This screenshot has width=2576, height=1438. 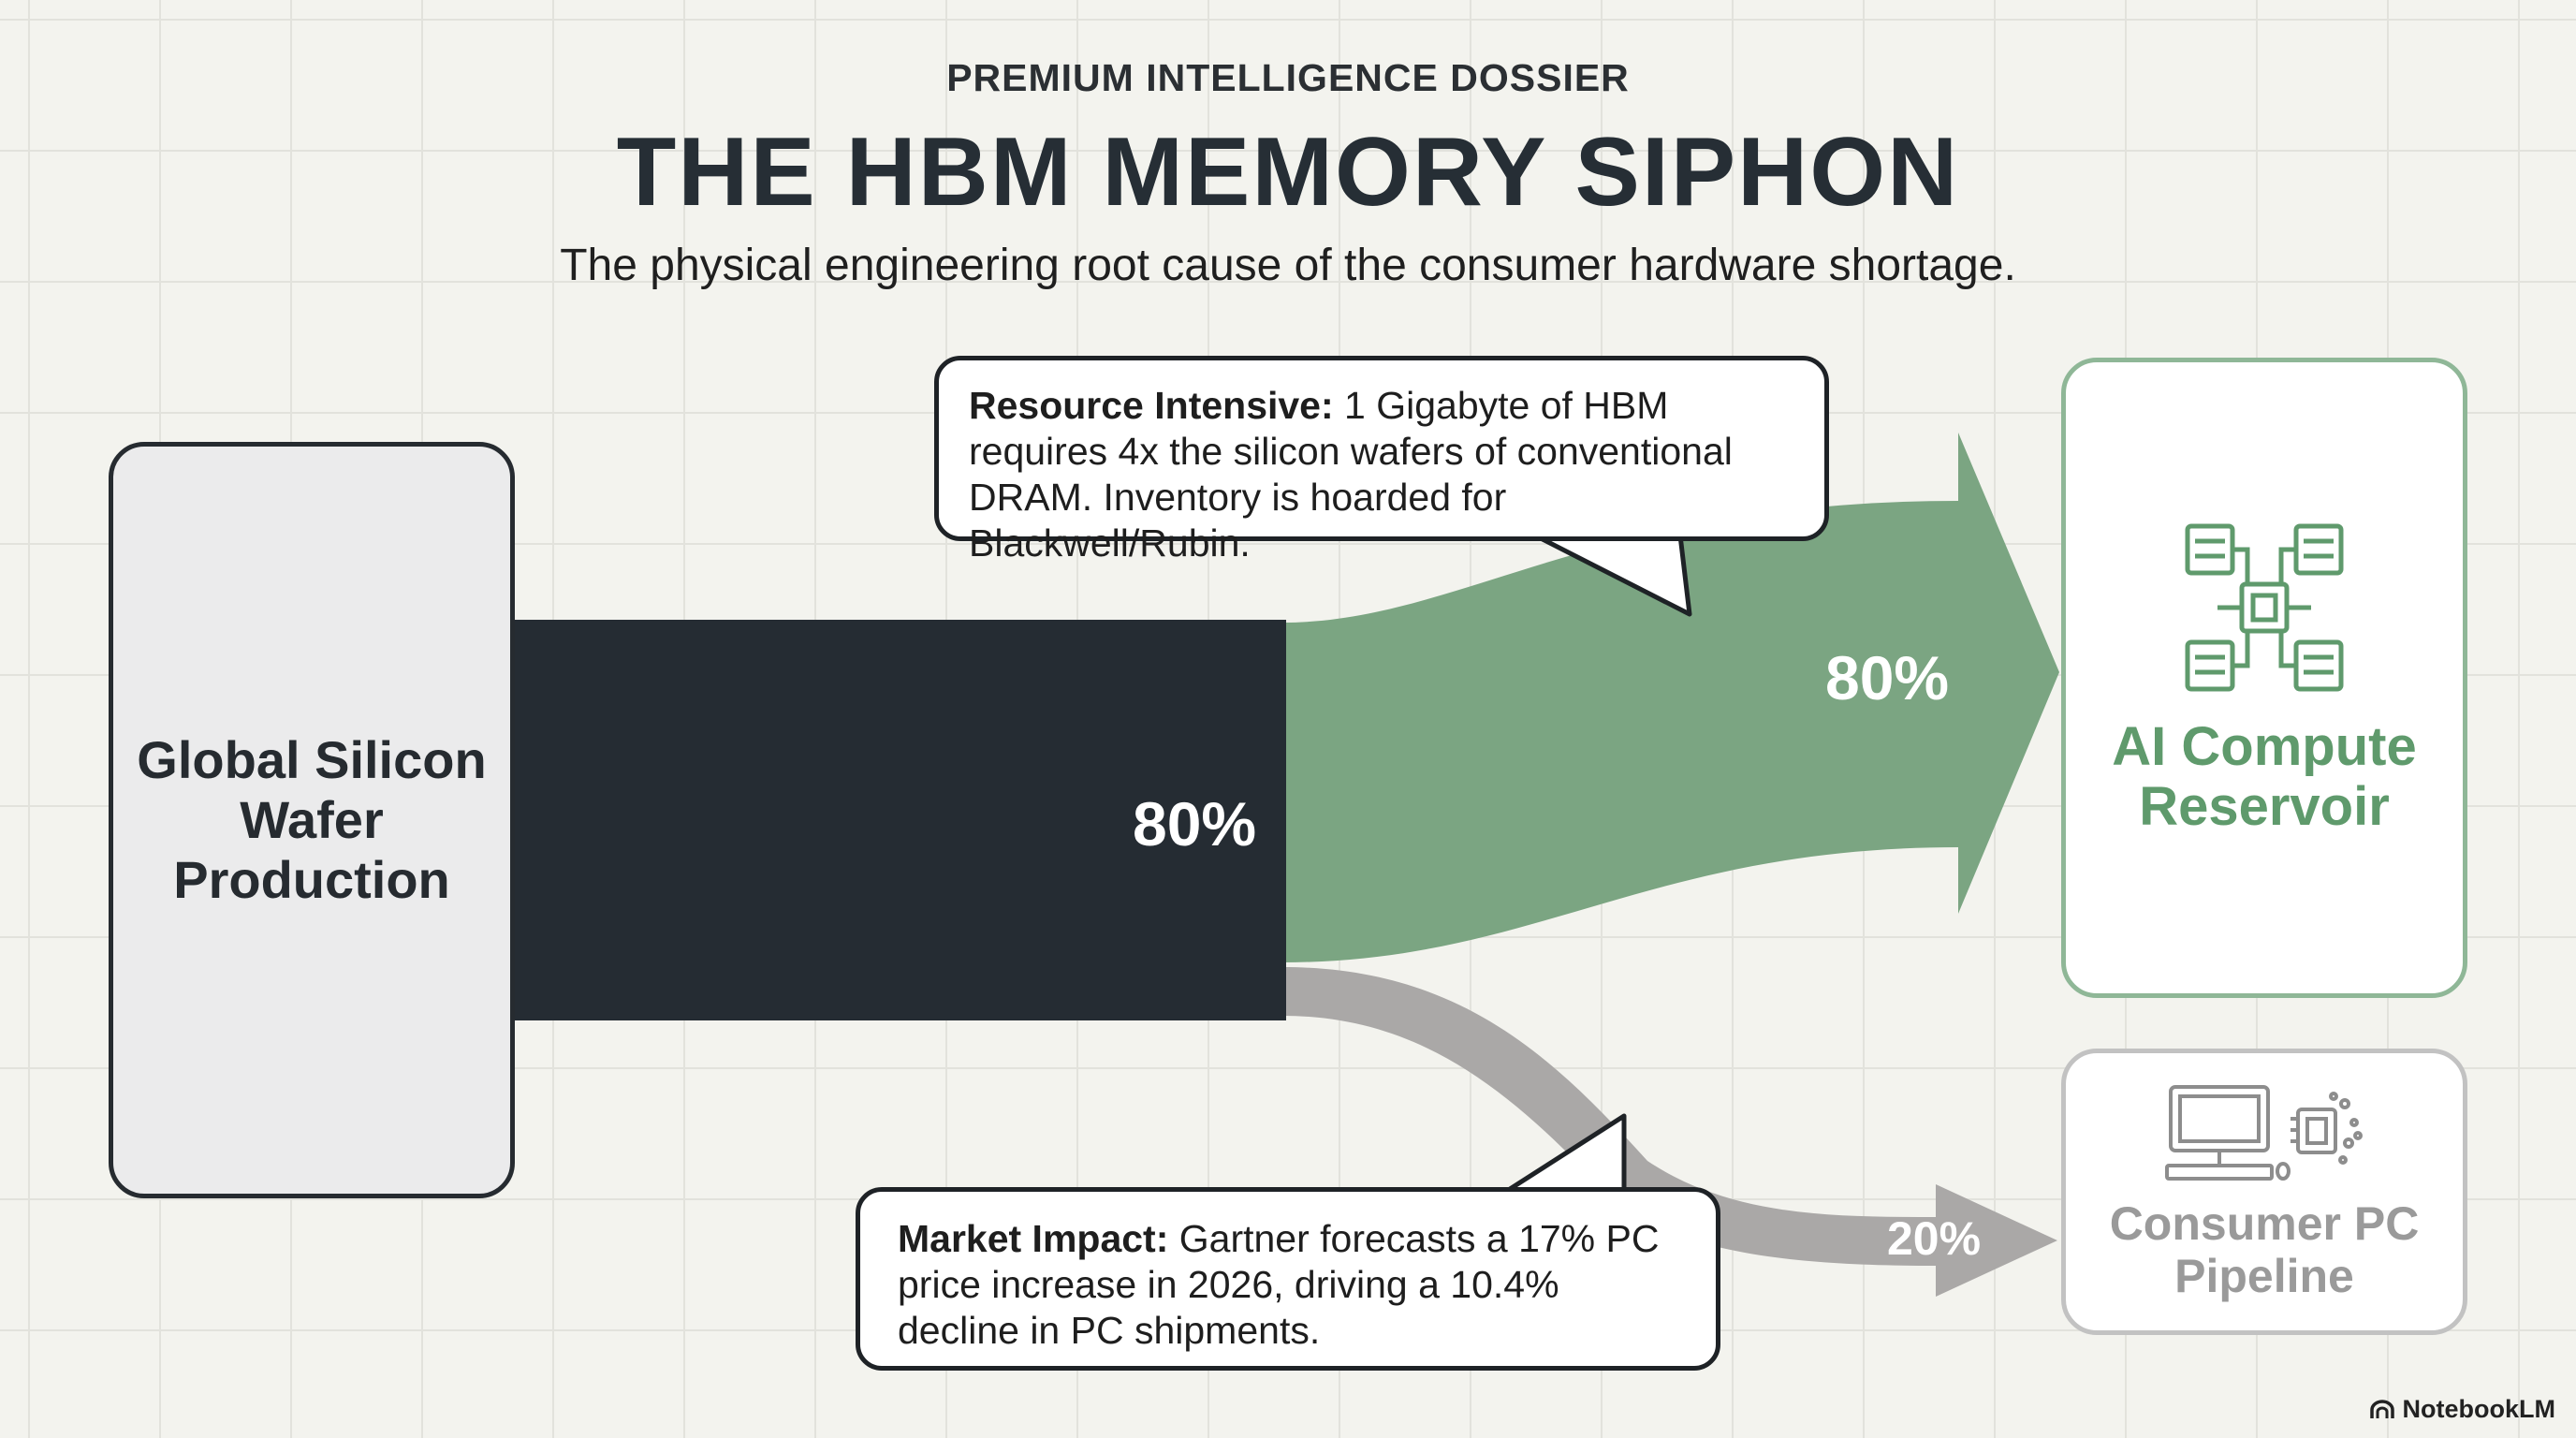 What do you see at coordinates (1195, 823) in the screenshot?
I see `main-flow-percent: 80%` at bounding box center [1195, 823].